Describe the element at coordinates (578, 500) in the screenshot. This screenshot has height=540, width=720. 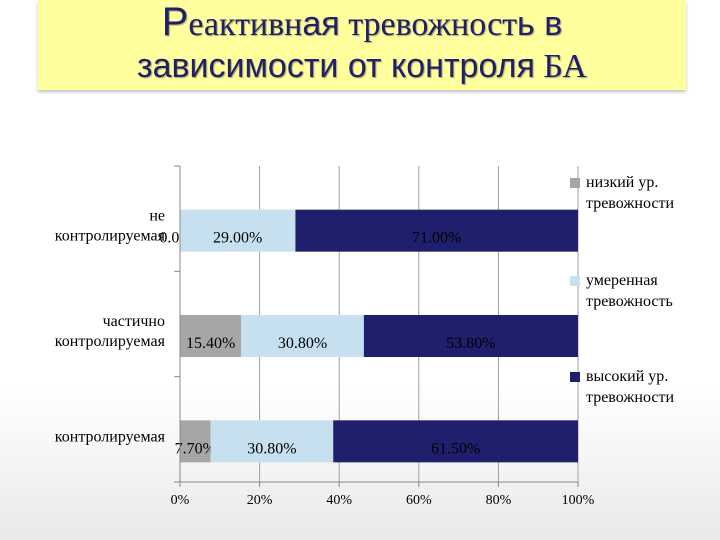
I see `x-tick-label: 100%` at that location.